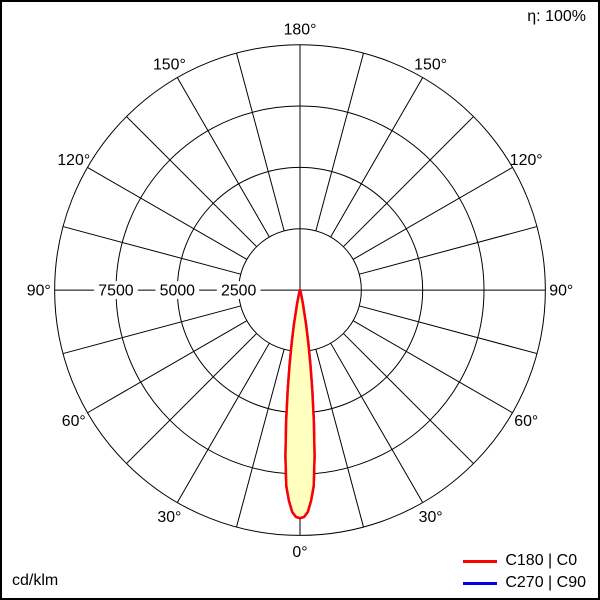 This screenshot has height=600, width=600. What do you see at coordinates (541, 560) in the screenshot?
I see `legend-label-c180-c0: C180 | C0` at bounding box center [541, 560].